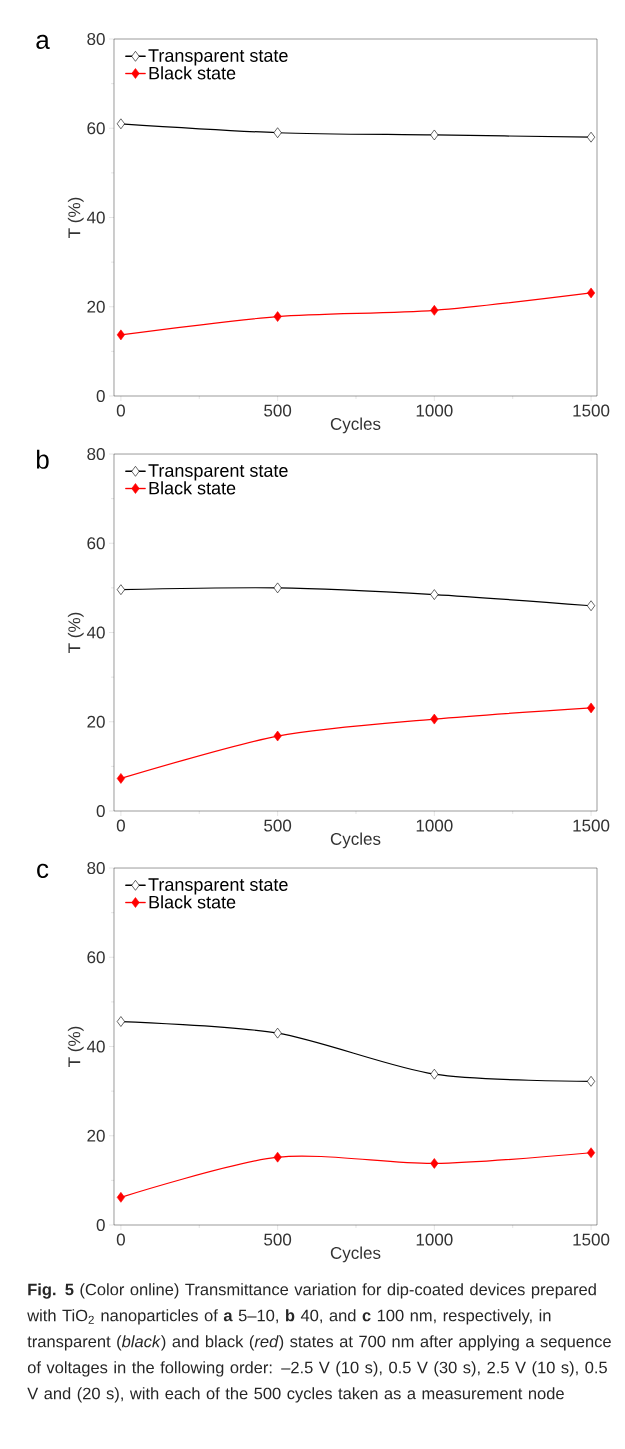 This screenshot has height=1449, width=625. I want to click on text: Fig. 5 (Color online) Transmittance variation for dip-coated devices prepared with TiO$_{2}$ nanoparticles of a 5–10, b 40, and c 100 nm, respectively, in transparent (black) and black (red) states at 700 nm after applying a sequence of voltages in the following order: –2.5 V (10 s), 0.5 V (30 s), 2.5 V (10 s), 0.5 V and (20 s), with each of the 500 cycles taken as a measurement node, so click(319, 1343).